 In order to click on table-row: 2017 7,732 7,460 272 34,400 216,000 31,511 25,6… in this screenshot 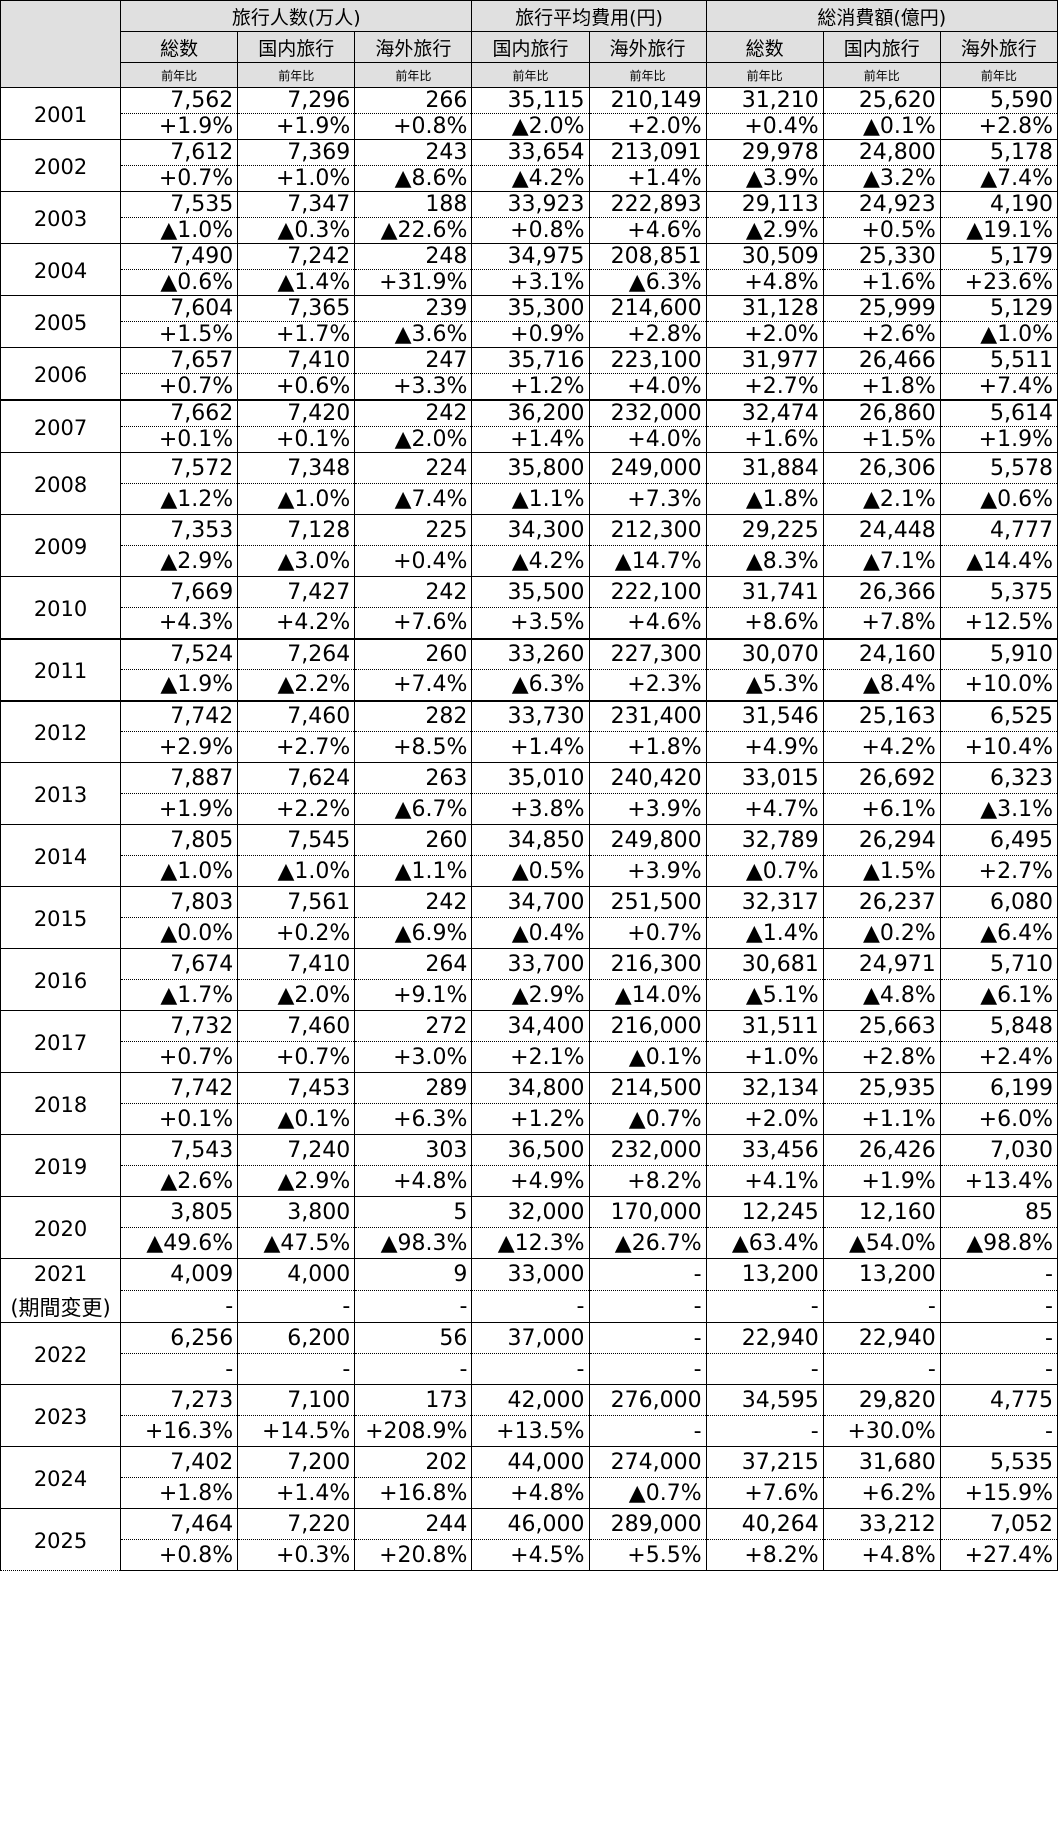, I will do `click(529, 1041)`.